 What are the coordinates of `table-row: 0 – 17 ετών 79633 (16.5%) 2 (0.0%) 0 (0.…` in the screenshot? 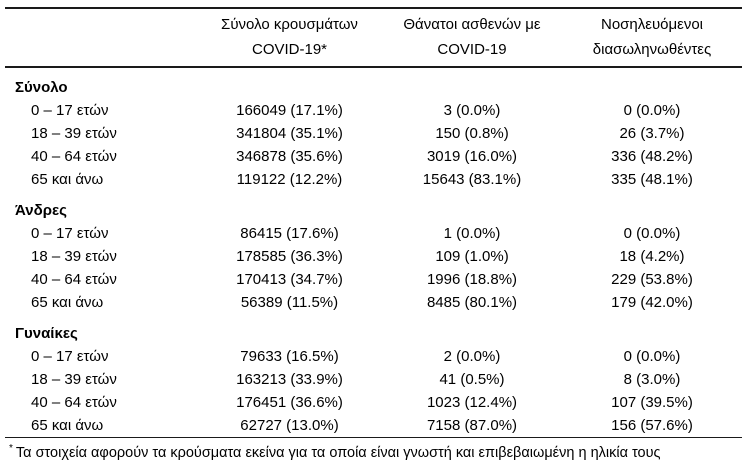 It's located at (373, 356).